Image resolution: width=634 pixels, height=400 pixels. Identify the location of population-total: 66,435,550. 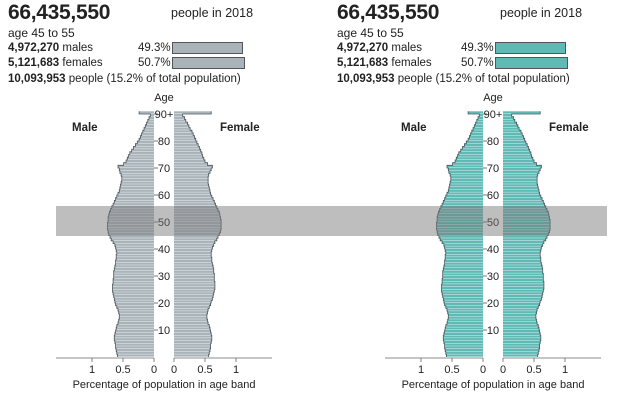
(59, 12).